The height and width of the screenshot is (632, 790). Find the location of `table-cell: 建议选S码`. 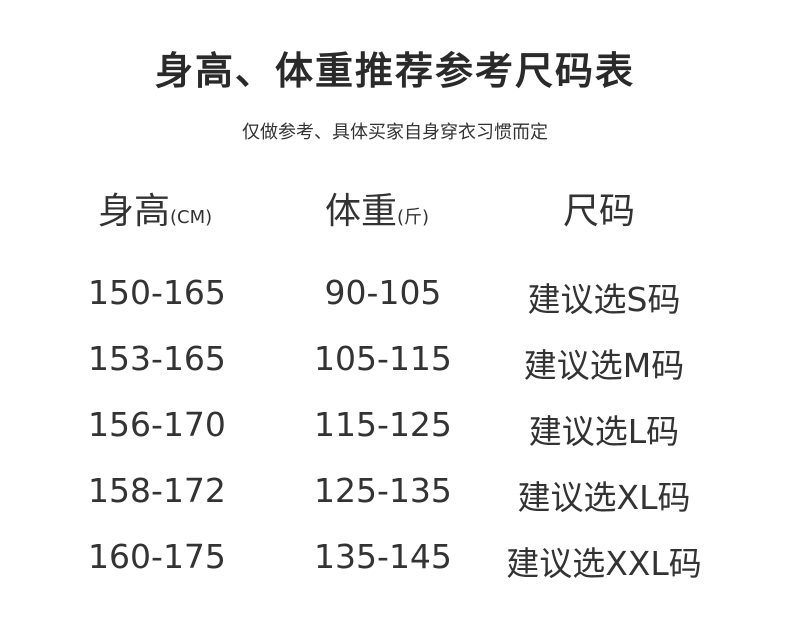

table-cell: 建议选S码 is located at coordinates (604, 299).